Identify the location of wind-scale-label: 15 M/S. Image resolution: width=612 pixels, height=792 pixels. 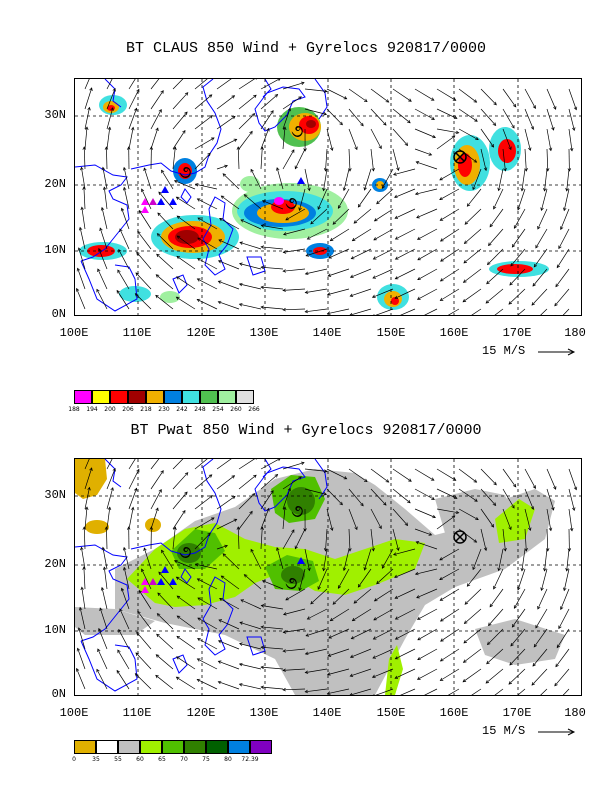
(504, 731).